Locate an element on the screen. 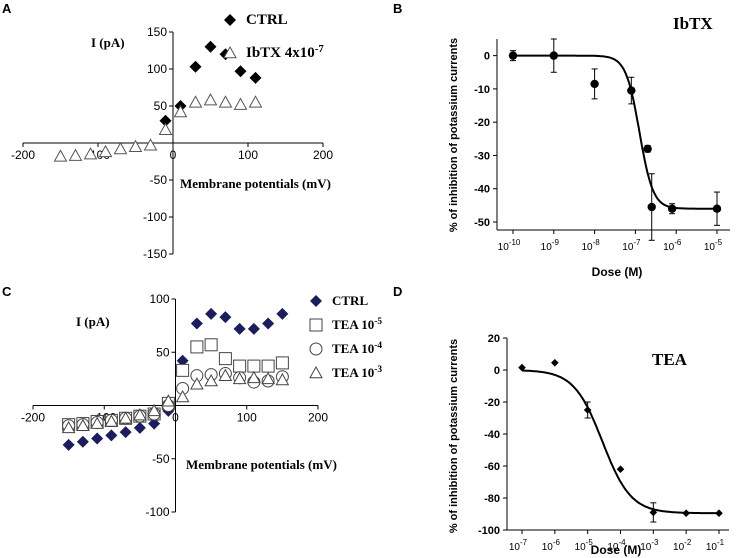  legend-label: IbTX 4x10-7 is located at coordinates (285, 52).